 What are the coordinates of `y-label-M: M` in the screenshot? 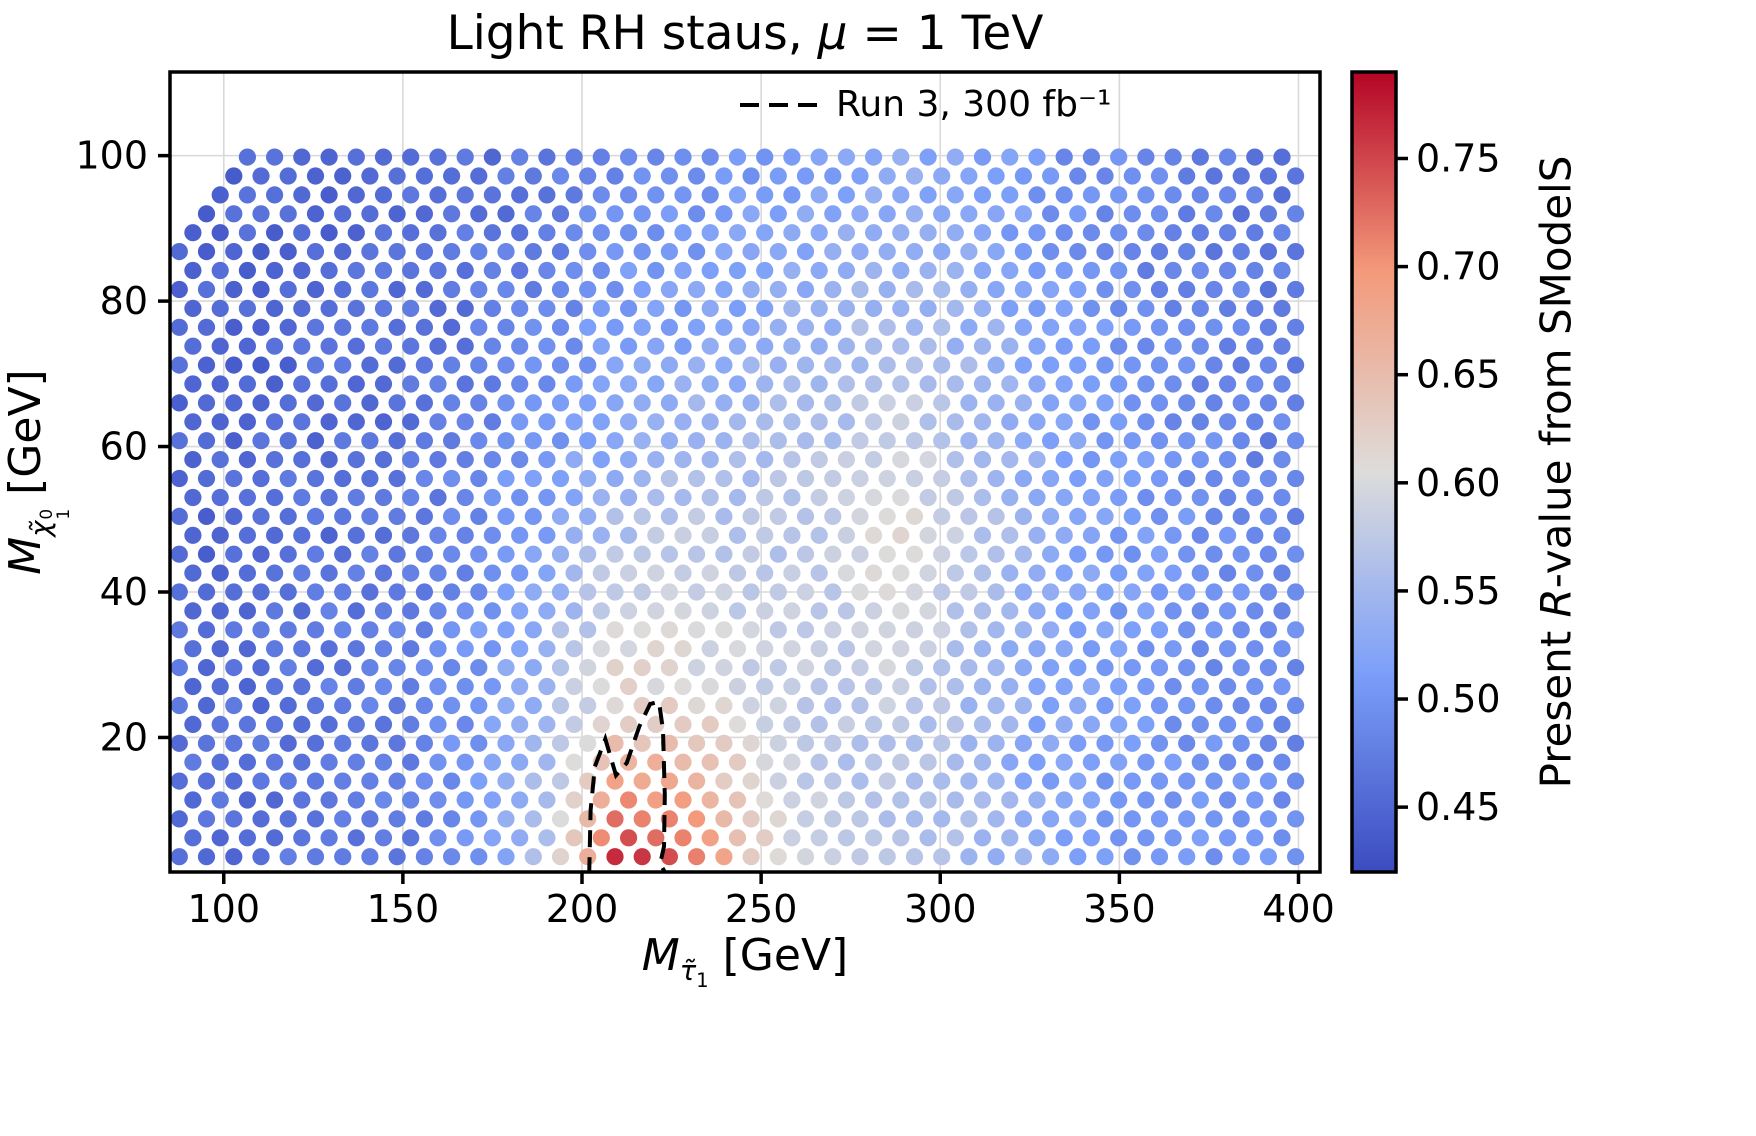 It's located at (25, 555).